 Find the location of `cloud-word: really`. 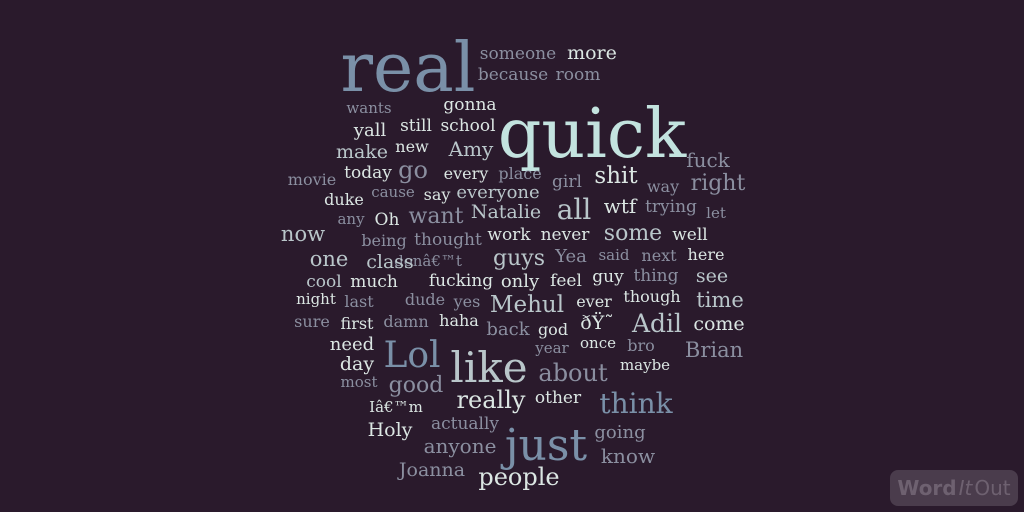

cloud-word: really is located at coordinates (491, 400).